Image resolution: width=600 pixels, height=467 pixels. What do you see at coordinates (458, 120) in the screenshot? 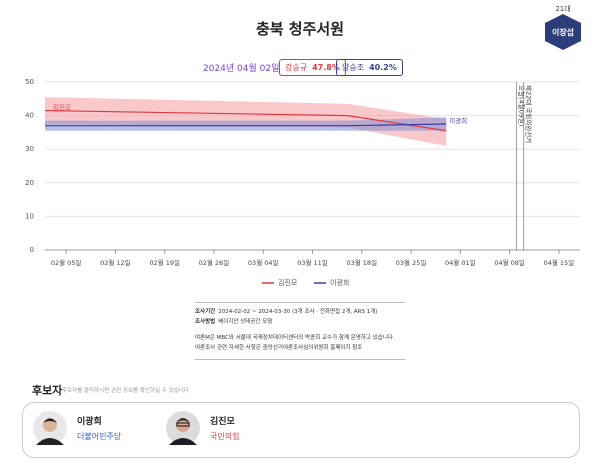
I see `series-end-label: 이광희` at bounding box center [458, 120].